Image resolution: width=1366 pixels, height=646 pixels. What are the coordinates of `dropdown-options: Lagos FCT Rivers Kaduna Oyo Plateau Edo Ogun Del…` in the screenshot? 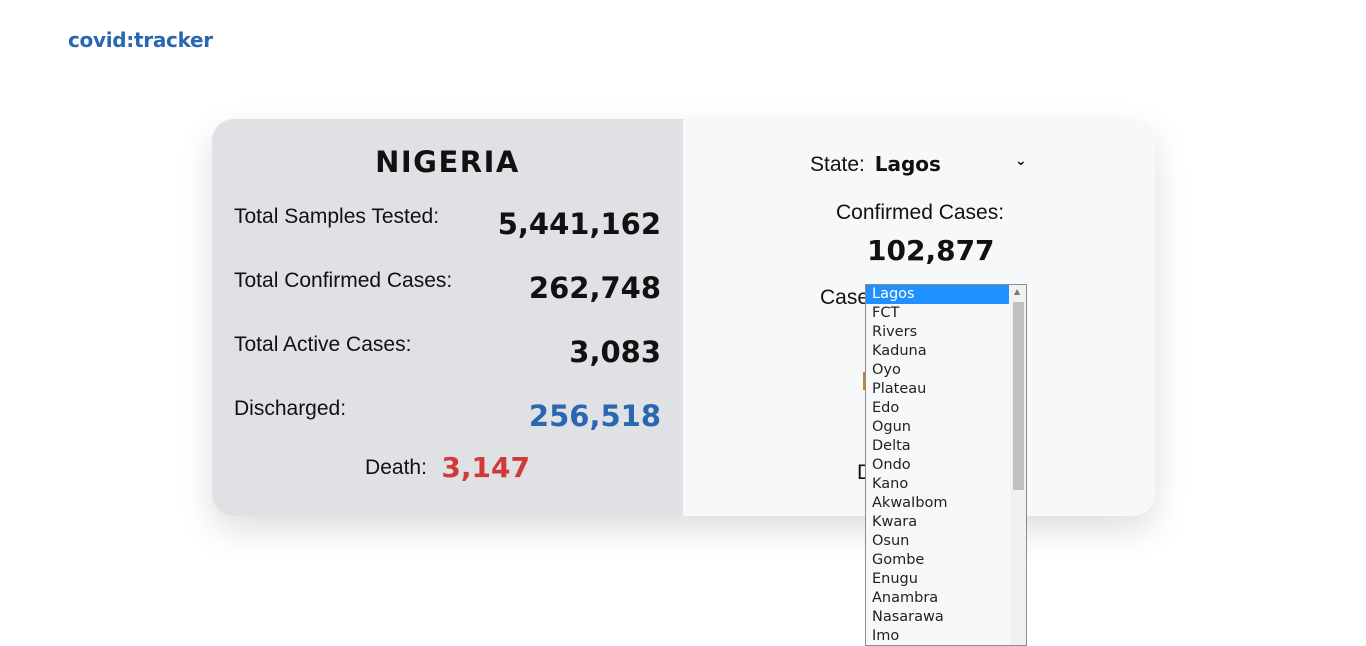 It's located at (946, 465).